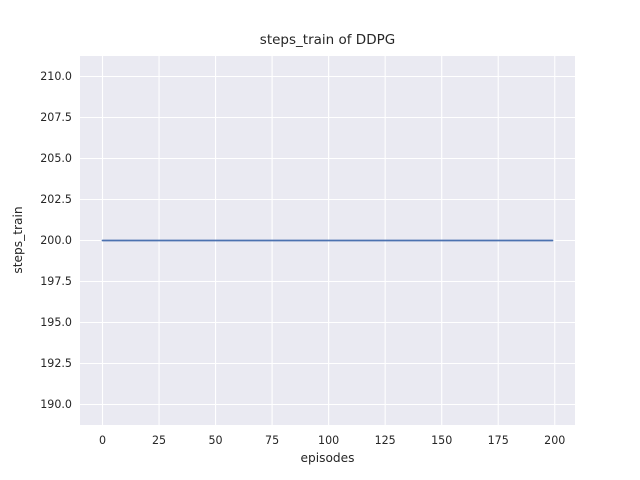 The image size is (640, 480). I want to click on x-tick-label: 150, so click(442, 440).